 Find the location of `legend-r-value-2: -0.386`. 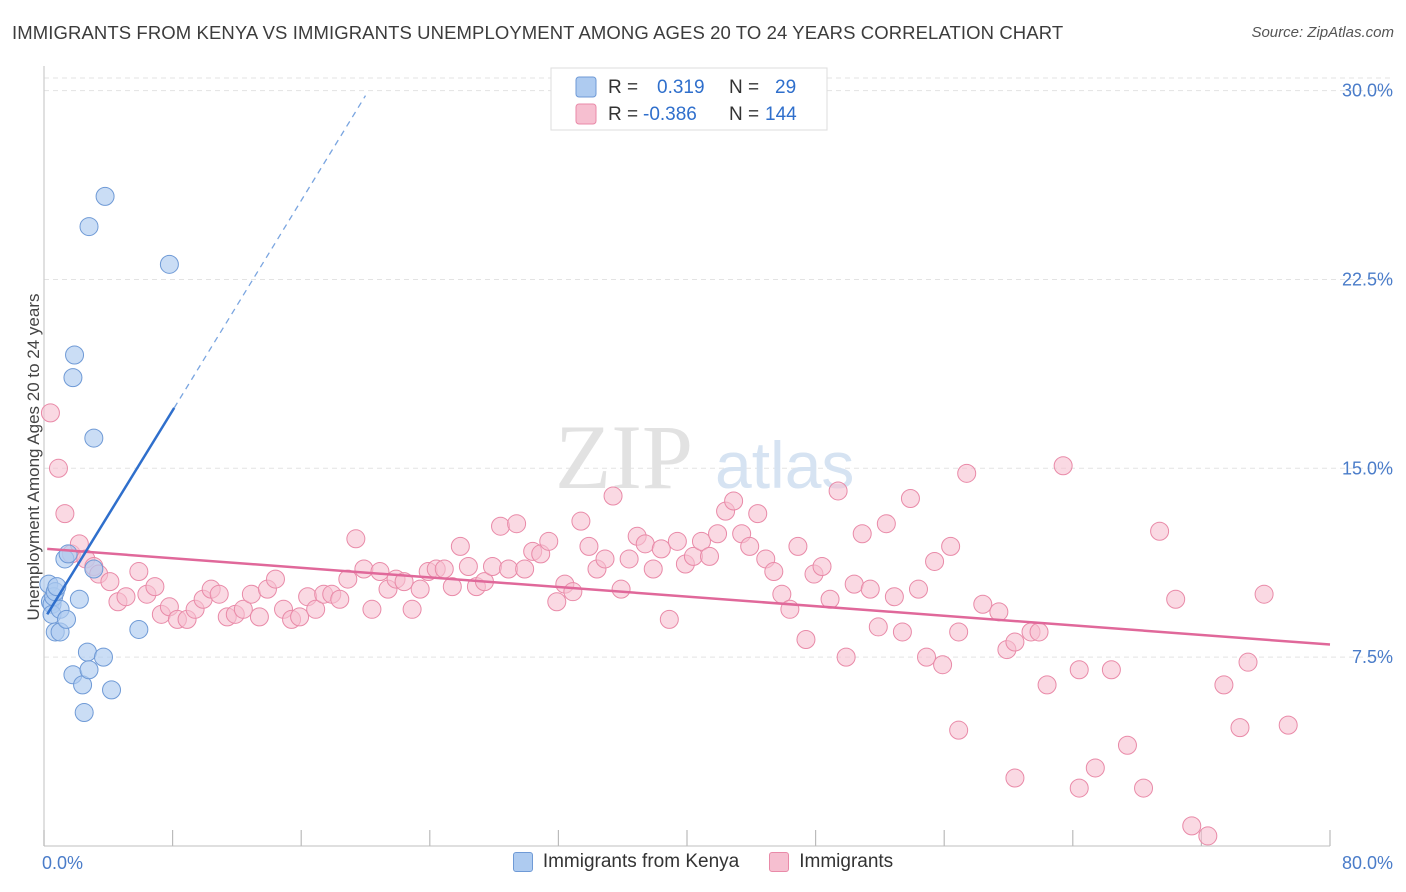

legend-r-value-2: -0.386 is located at coordinates (670, 114).